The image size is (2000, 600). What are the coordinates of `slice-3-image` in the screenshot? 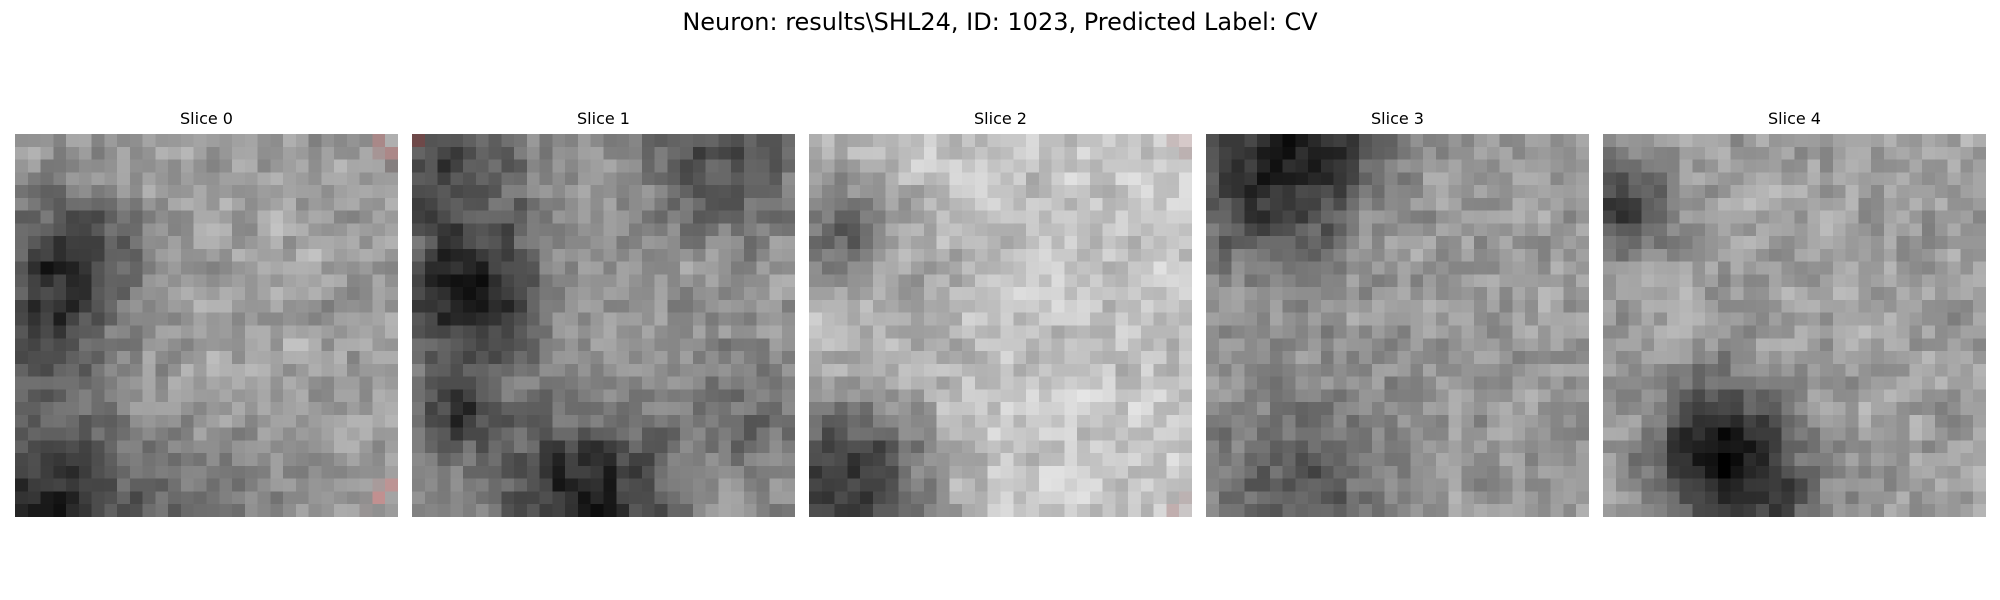 It's located at (1397, 325).